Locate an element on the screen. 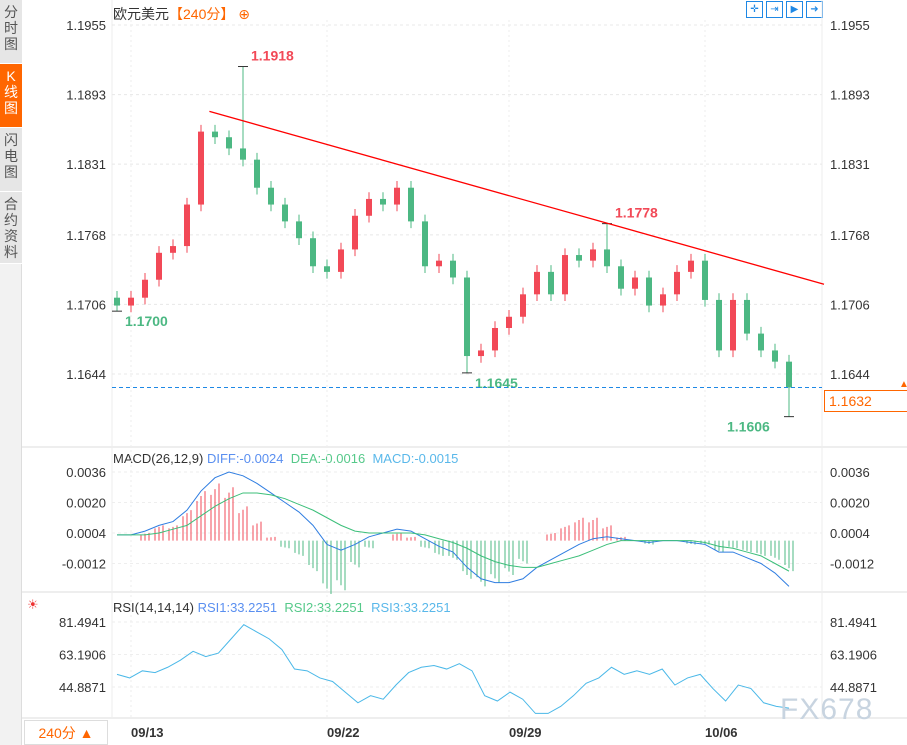 The width and height of the screenshot is (907, 745). tab-contract-info: 合约资料 is located at coordinates (11, 228).